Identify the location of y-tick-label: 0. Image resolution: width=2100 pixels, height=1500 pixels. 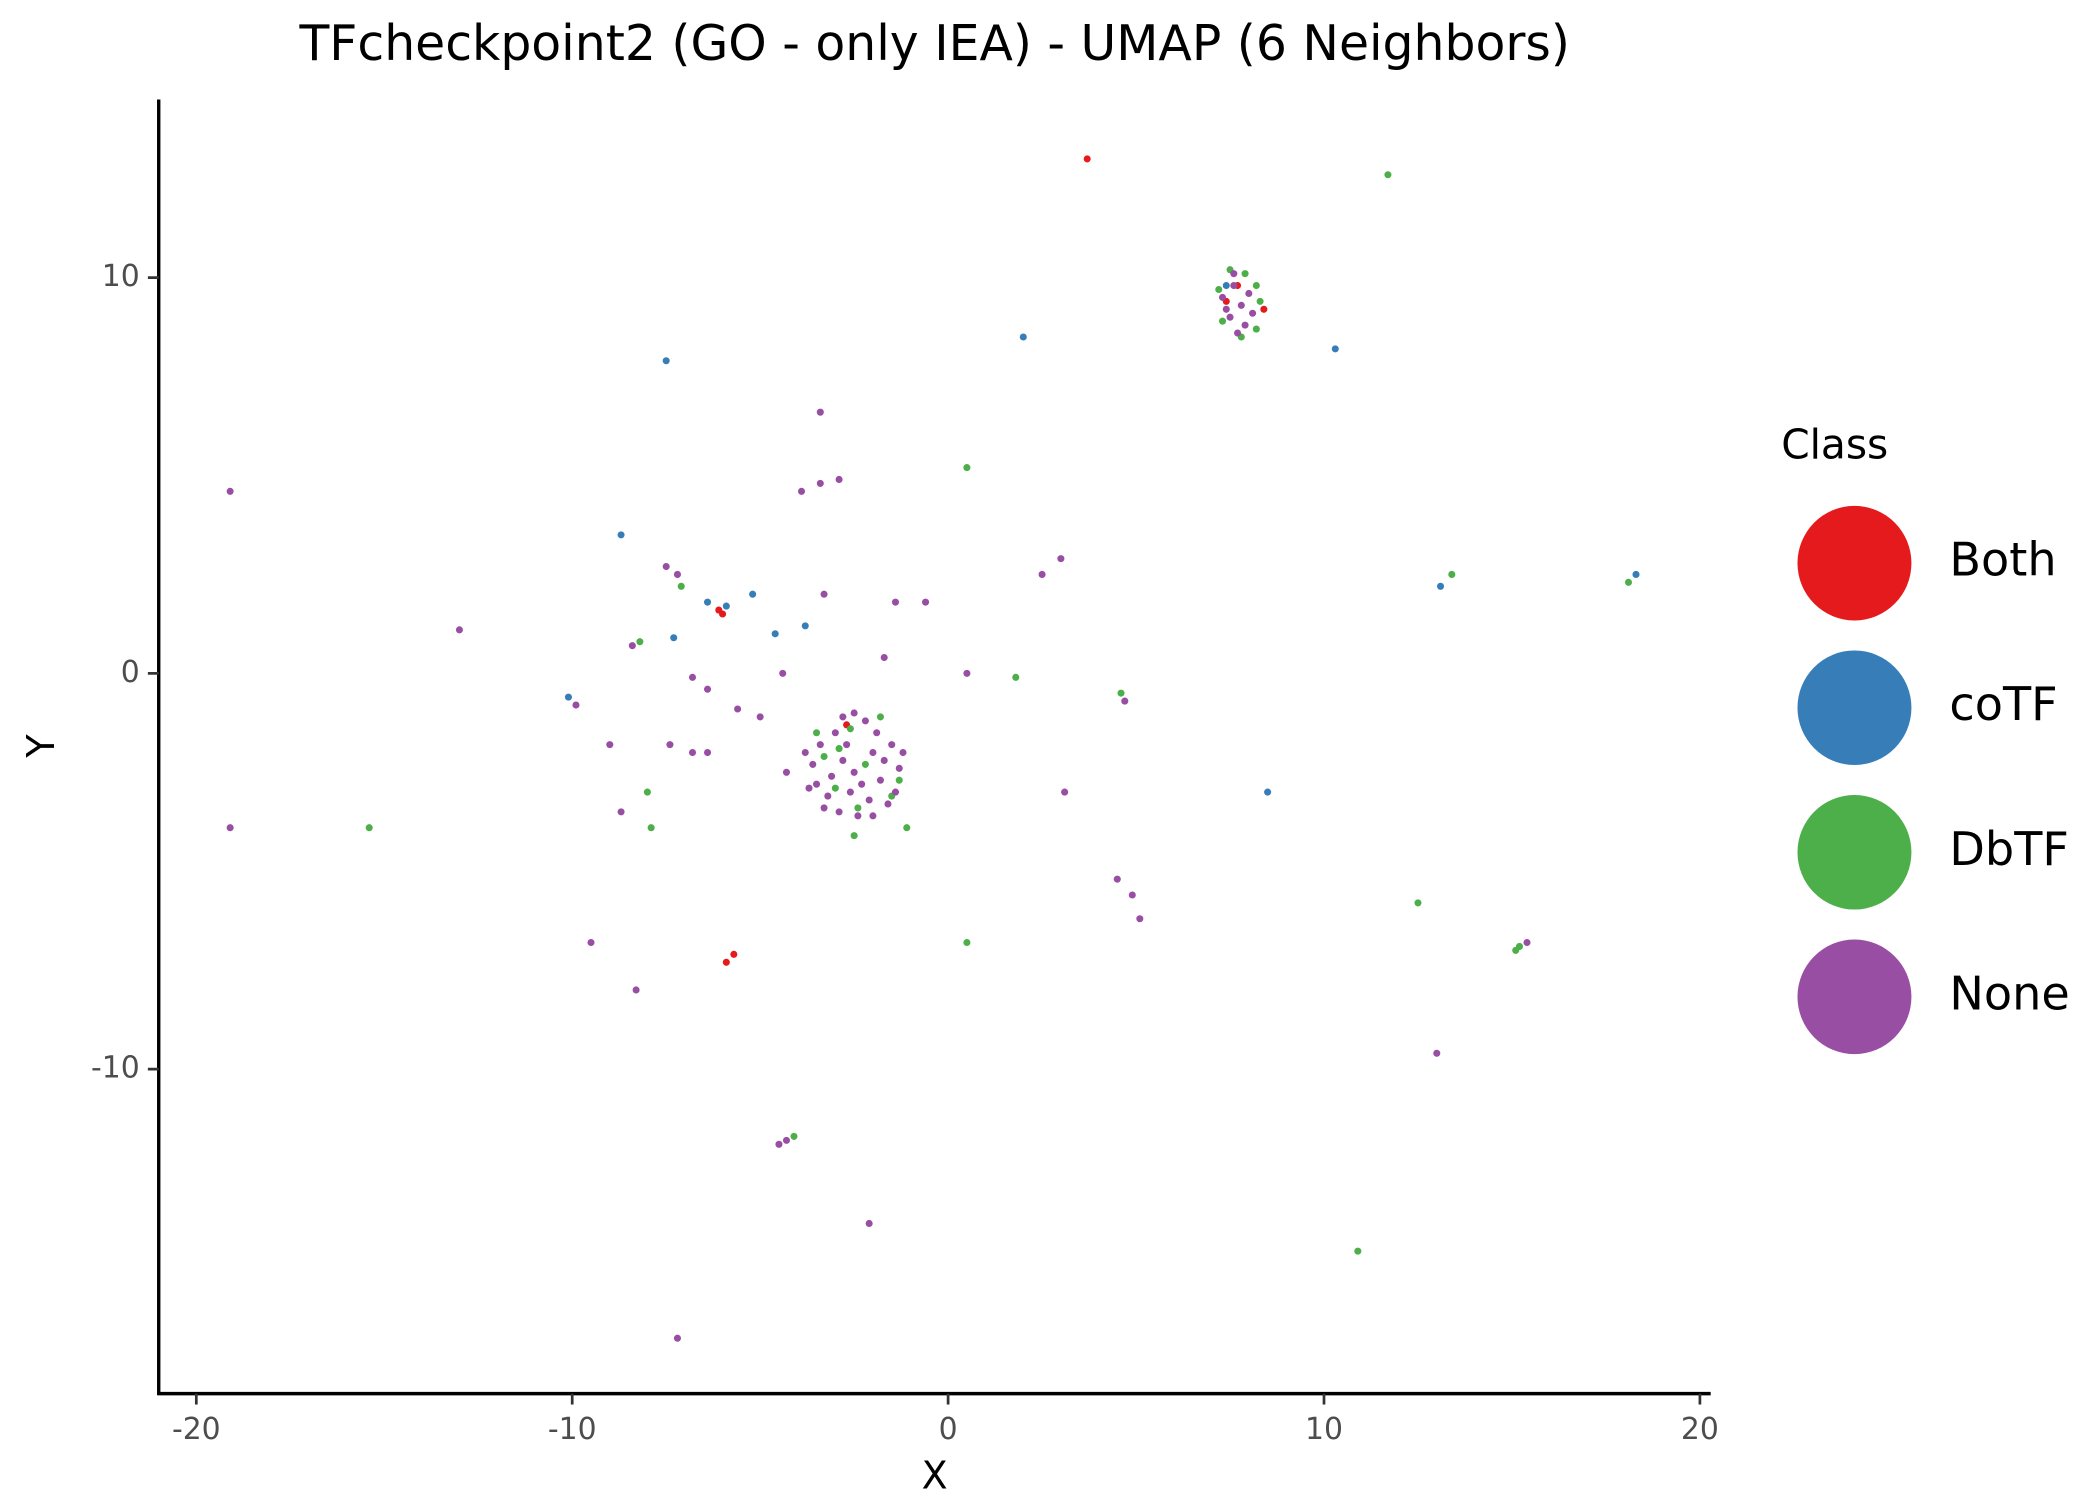
(130, 672).